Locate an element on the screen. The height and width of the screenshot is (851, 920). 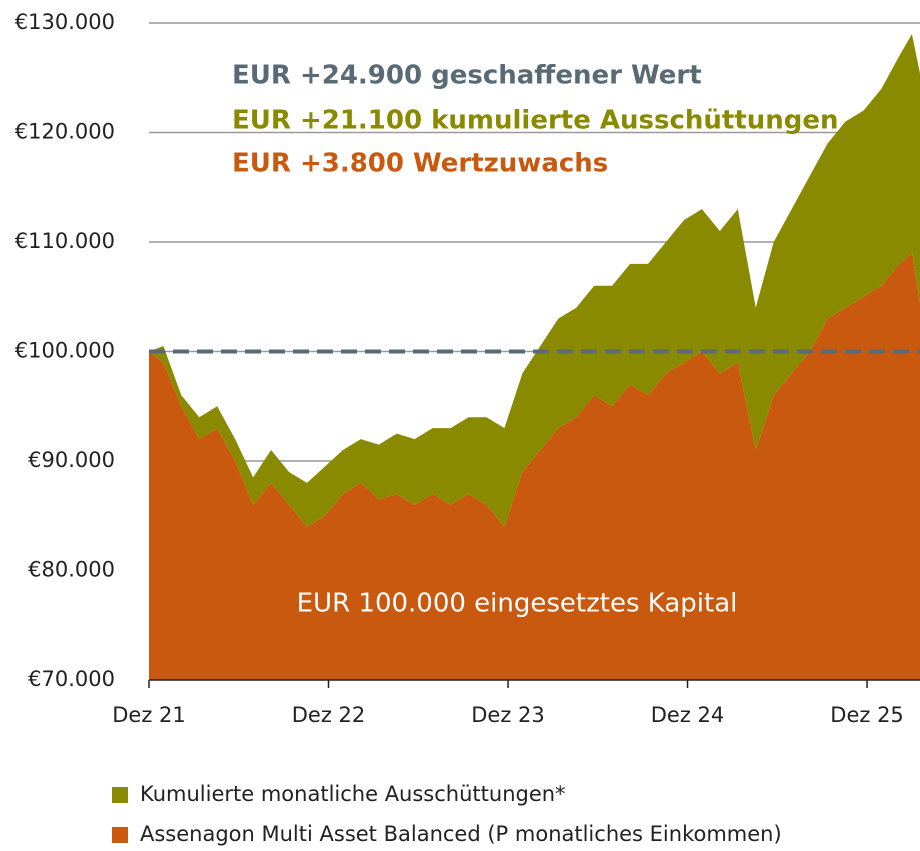
x-tick-label: Dez 23 is located at coordinates (508, 715).